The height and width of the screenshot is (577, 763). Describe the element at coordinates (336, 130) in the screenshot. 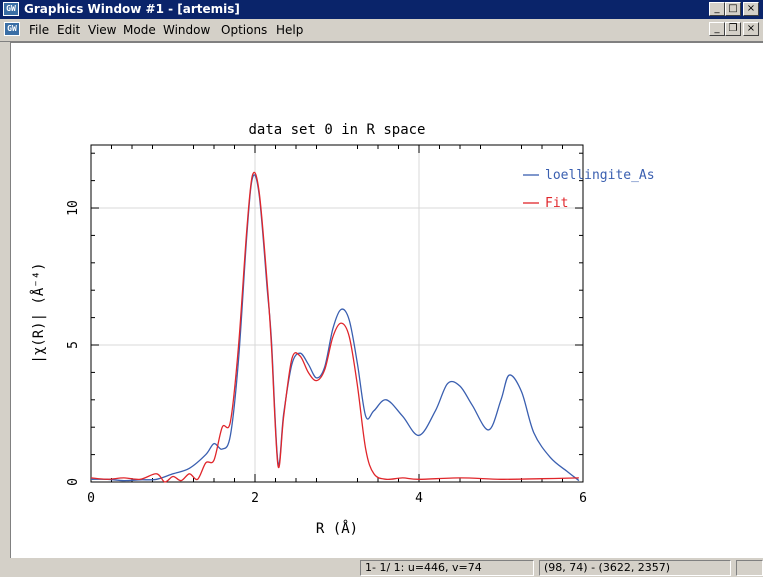

I see `chart-title: data set 0 in R space` at that location.